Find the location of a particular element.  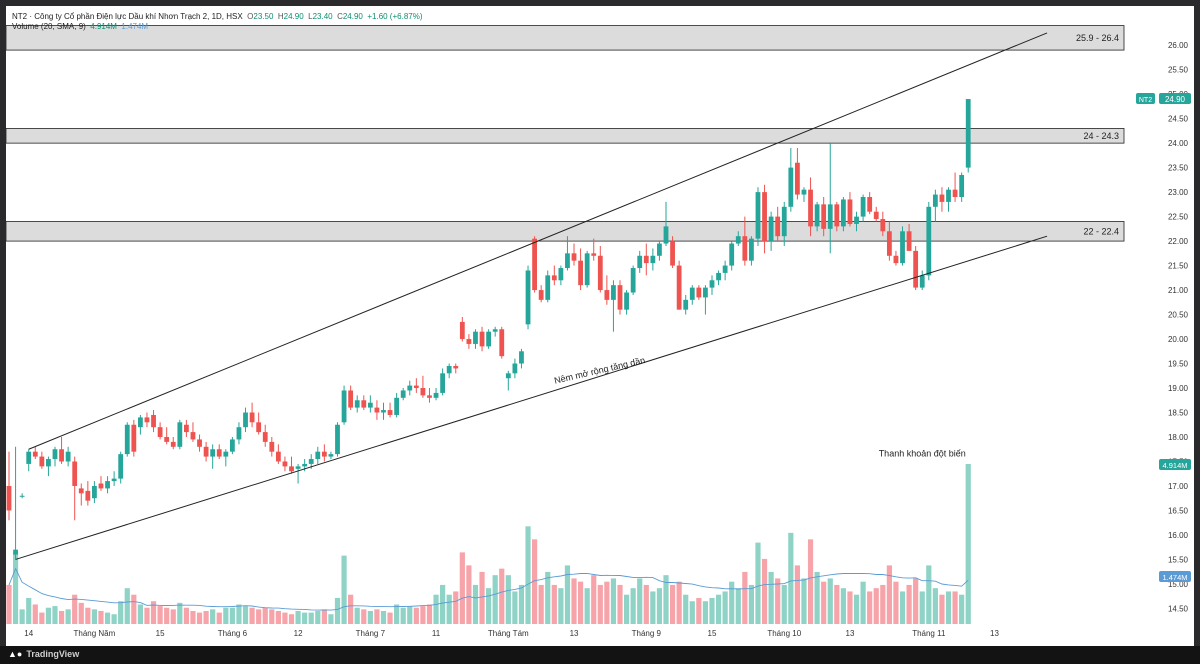

x-tick-label: 12 is located at coordinates (298, 633).